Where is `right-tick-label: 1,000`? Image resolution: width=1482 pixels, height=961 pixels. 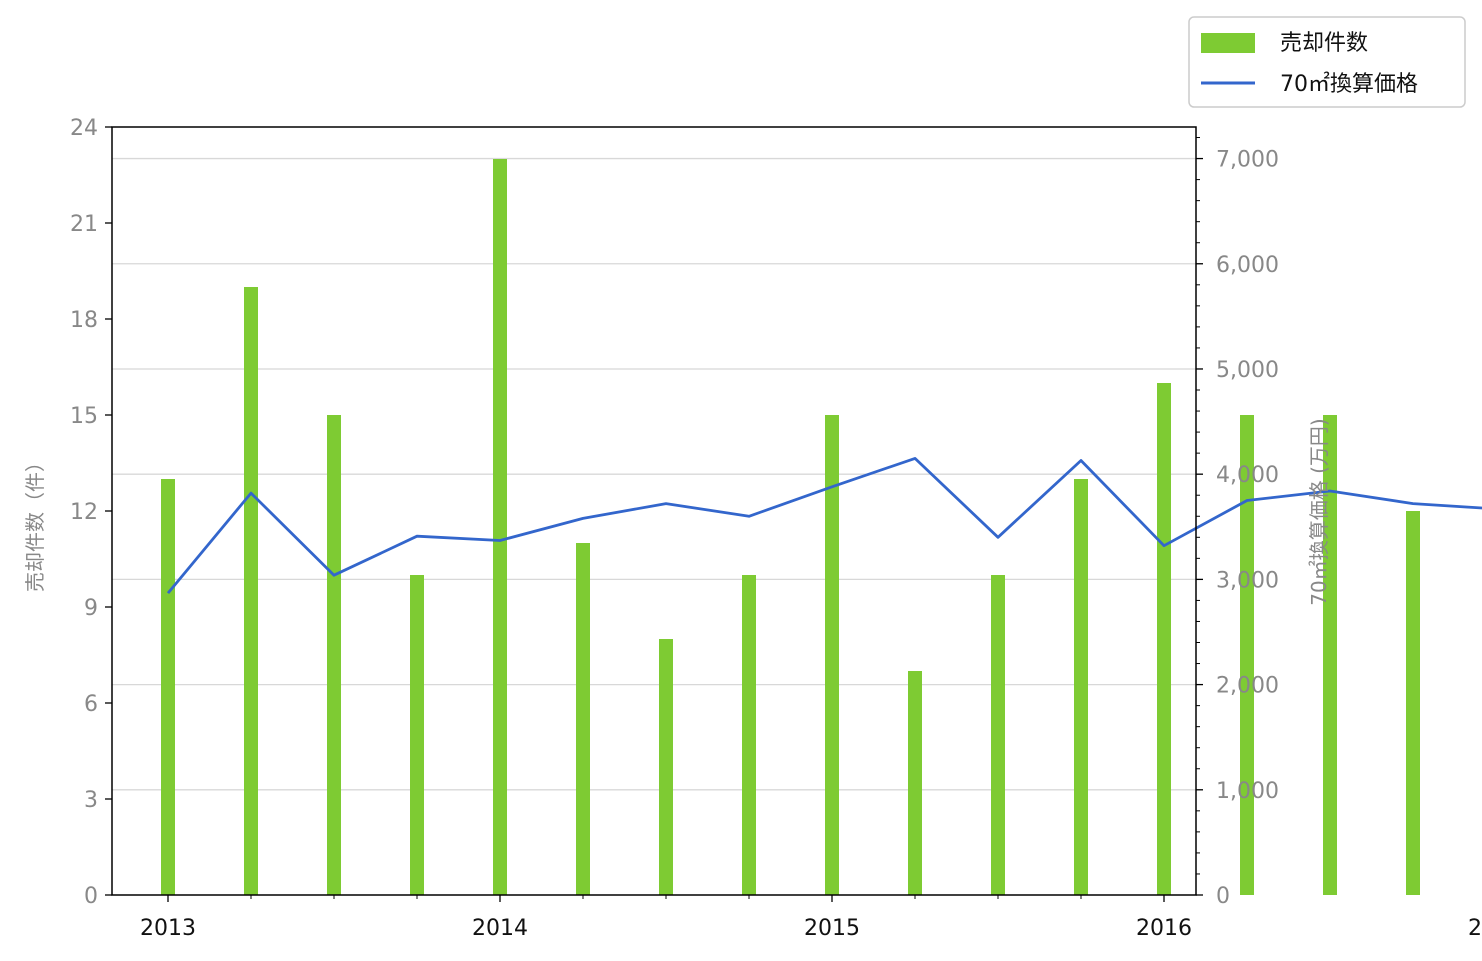
right-tick-label: 1,000 is located at coordinates (1247, 791).